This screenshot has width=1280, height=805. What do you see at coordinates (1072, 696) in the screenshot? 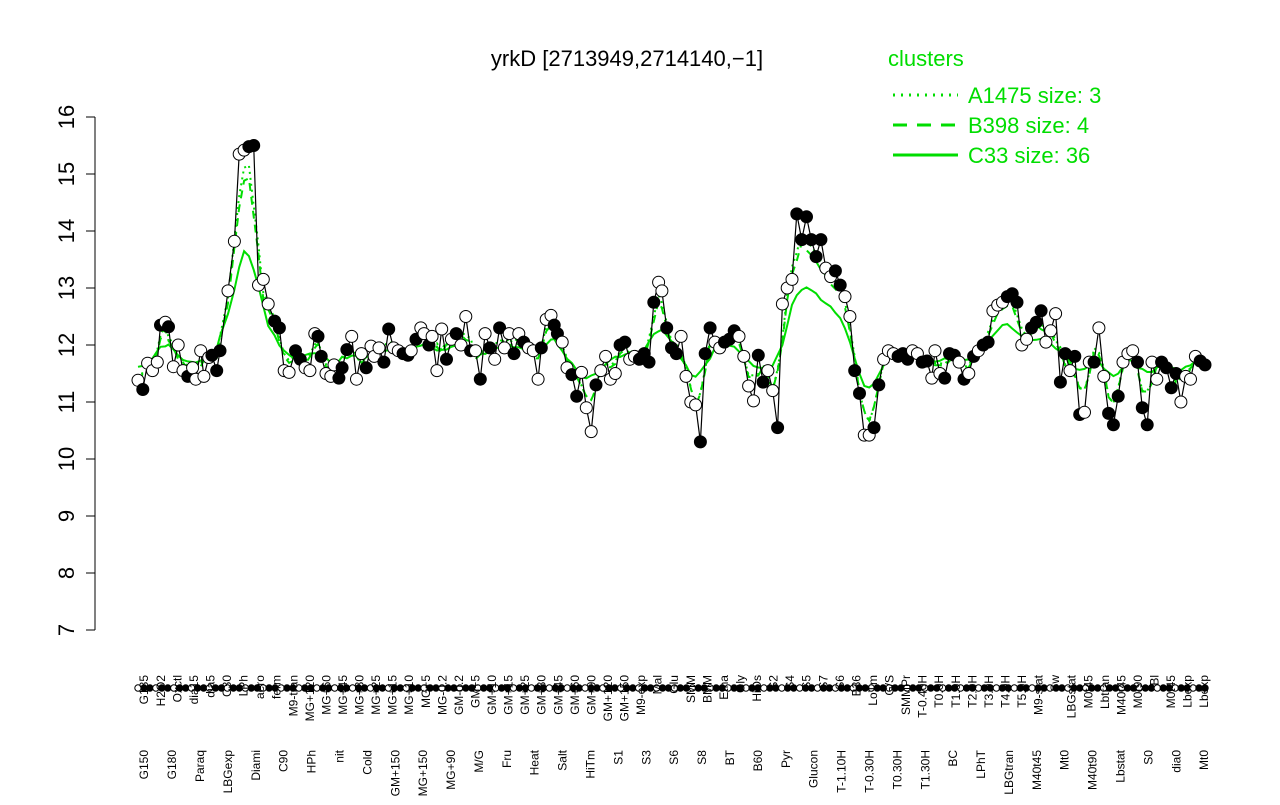
I see `x-tick-label-upper: LBGstat` at bounding box center [1072, 696].